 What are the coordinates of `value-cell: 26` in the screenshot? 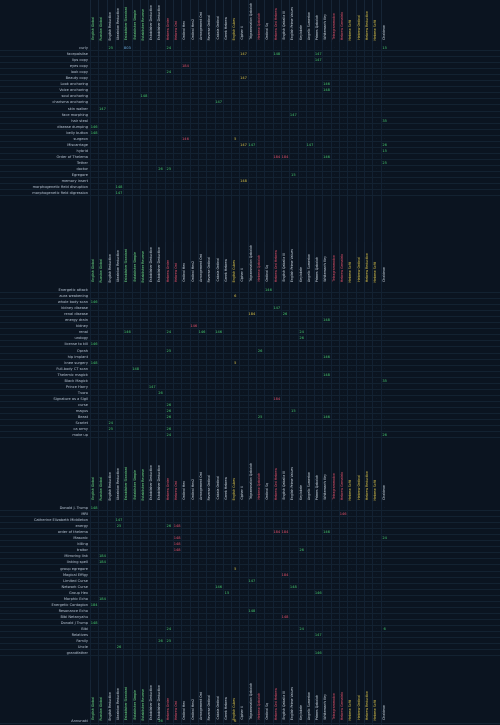 It's located at (169, 526).